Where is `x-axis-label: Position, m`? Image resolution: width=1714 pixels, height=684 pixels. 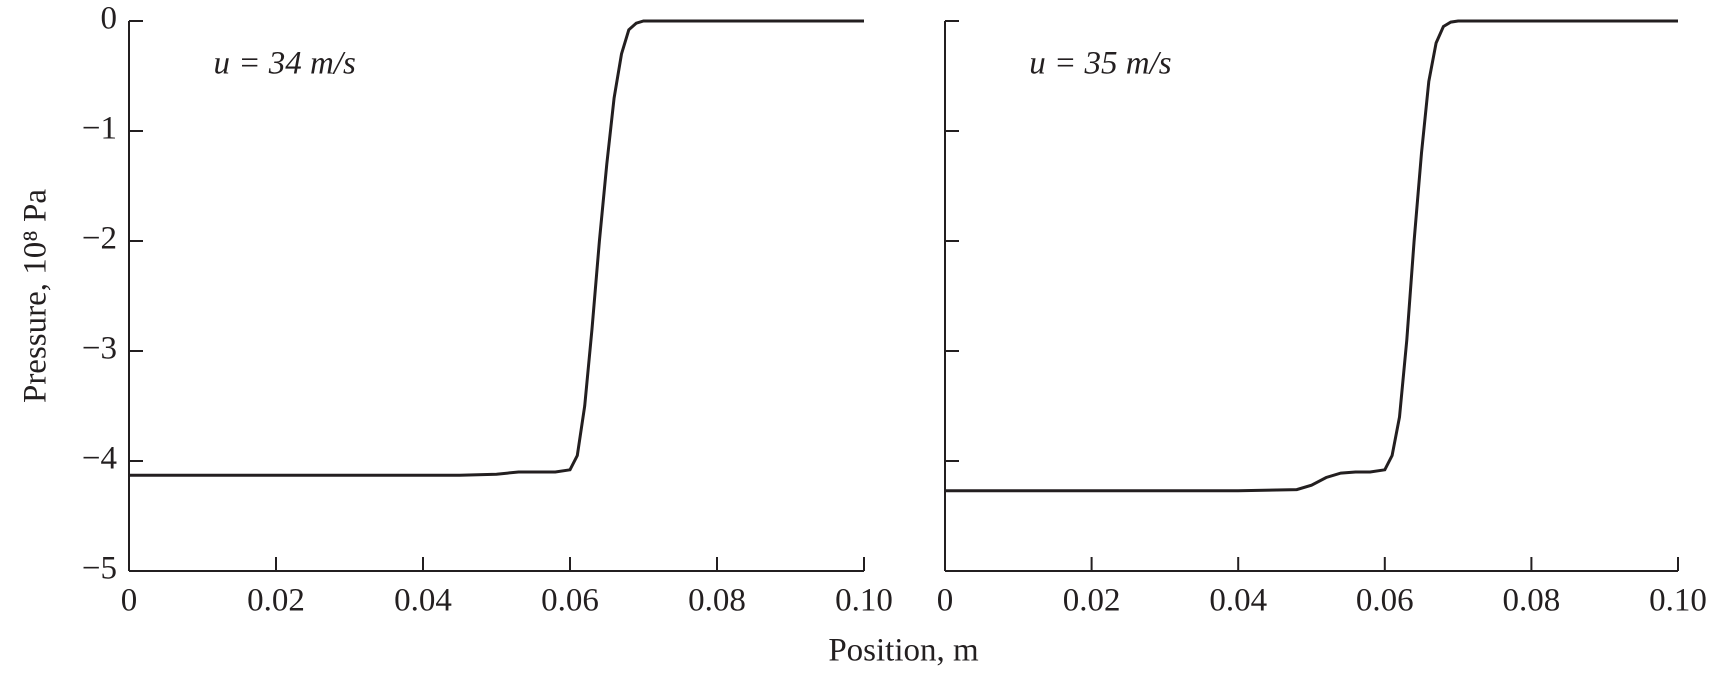 x-axis-label: Position, m is located at coordinates (903, 651).